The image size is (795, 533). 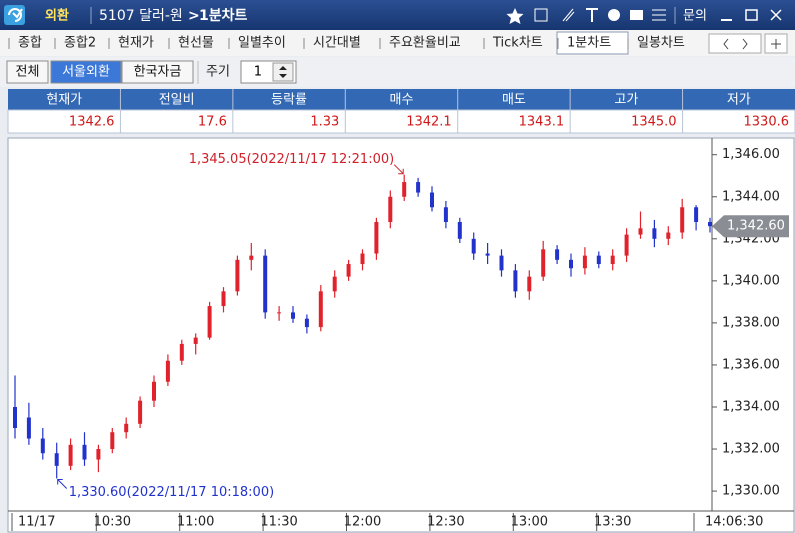 What do you see at coordinates (589, 43) in the screenshot?
I see `tab: 1분차트` at bounding box center [589, 43].